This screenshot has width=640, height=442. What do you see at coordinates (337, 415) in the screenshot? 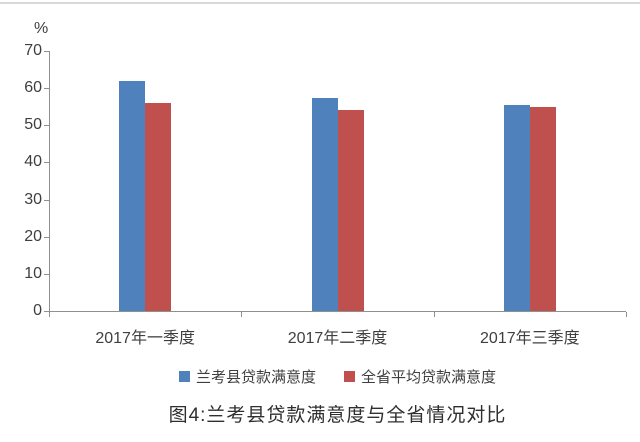
I see `chart-caption: 图4:兰考县贷款满意度与全省情况对比` at bounding box center [337, 415].